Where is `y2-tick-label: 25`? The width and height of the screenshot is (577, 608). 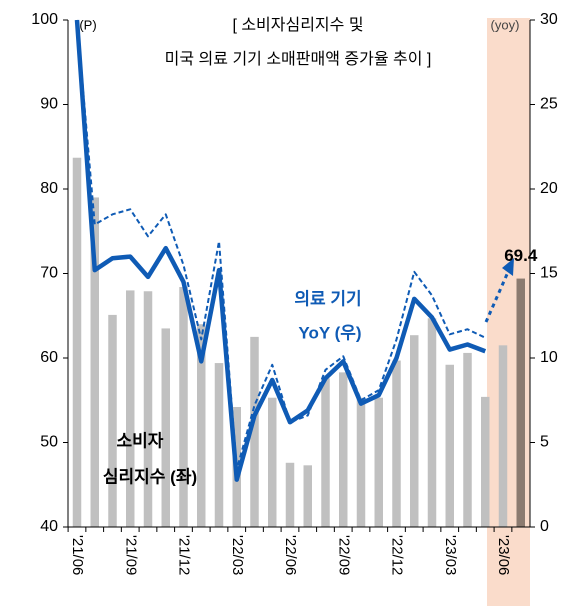
y2-tick-label: 25 is located at coordinates (549, 104).